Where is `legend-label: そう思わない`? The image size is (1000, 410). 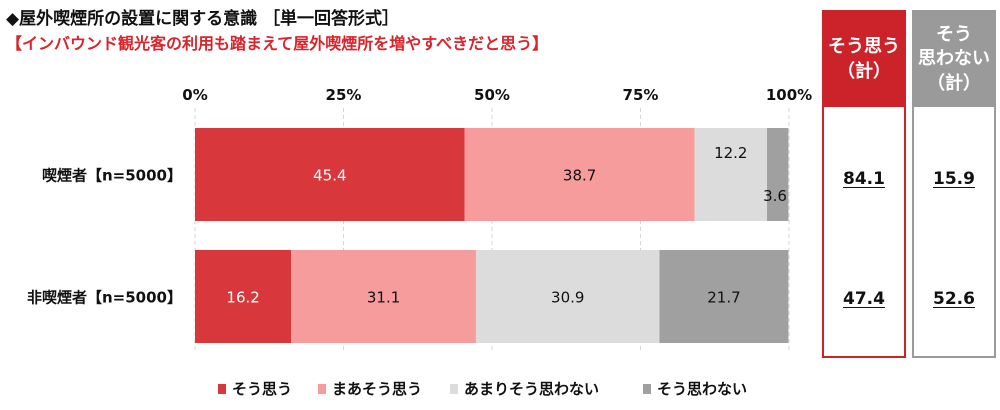
legend-label: そう思わない is located at coordinates (702, 389).